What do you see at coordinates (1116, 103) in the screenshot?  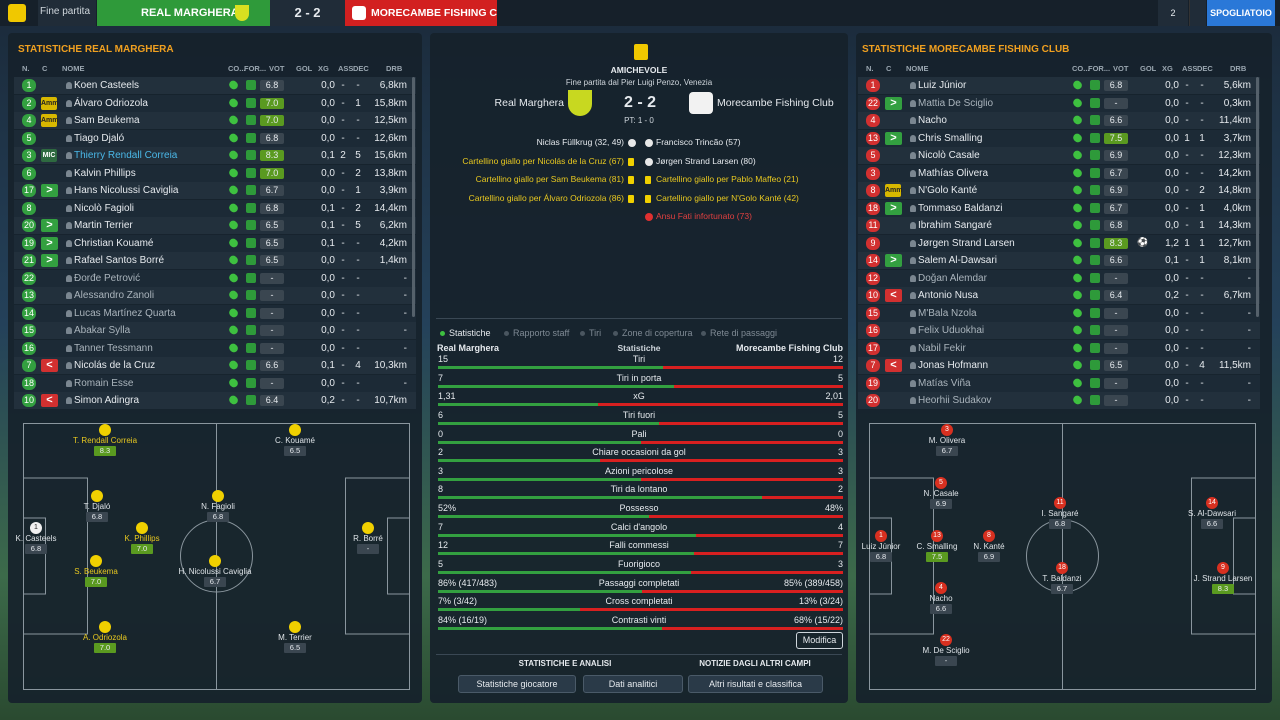 I see `rating: -` at bounding box center [1116, 103].